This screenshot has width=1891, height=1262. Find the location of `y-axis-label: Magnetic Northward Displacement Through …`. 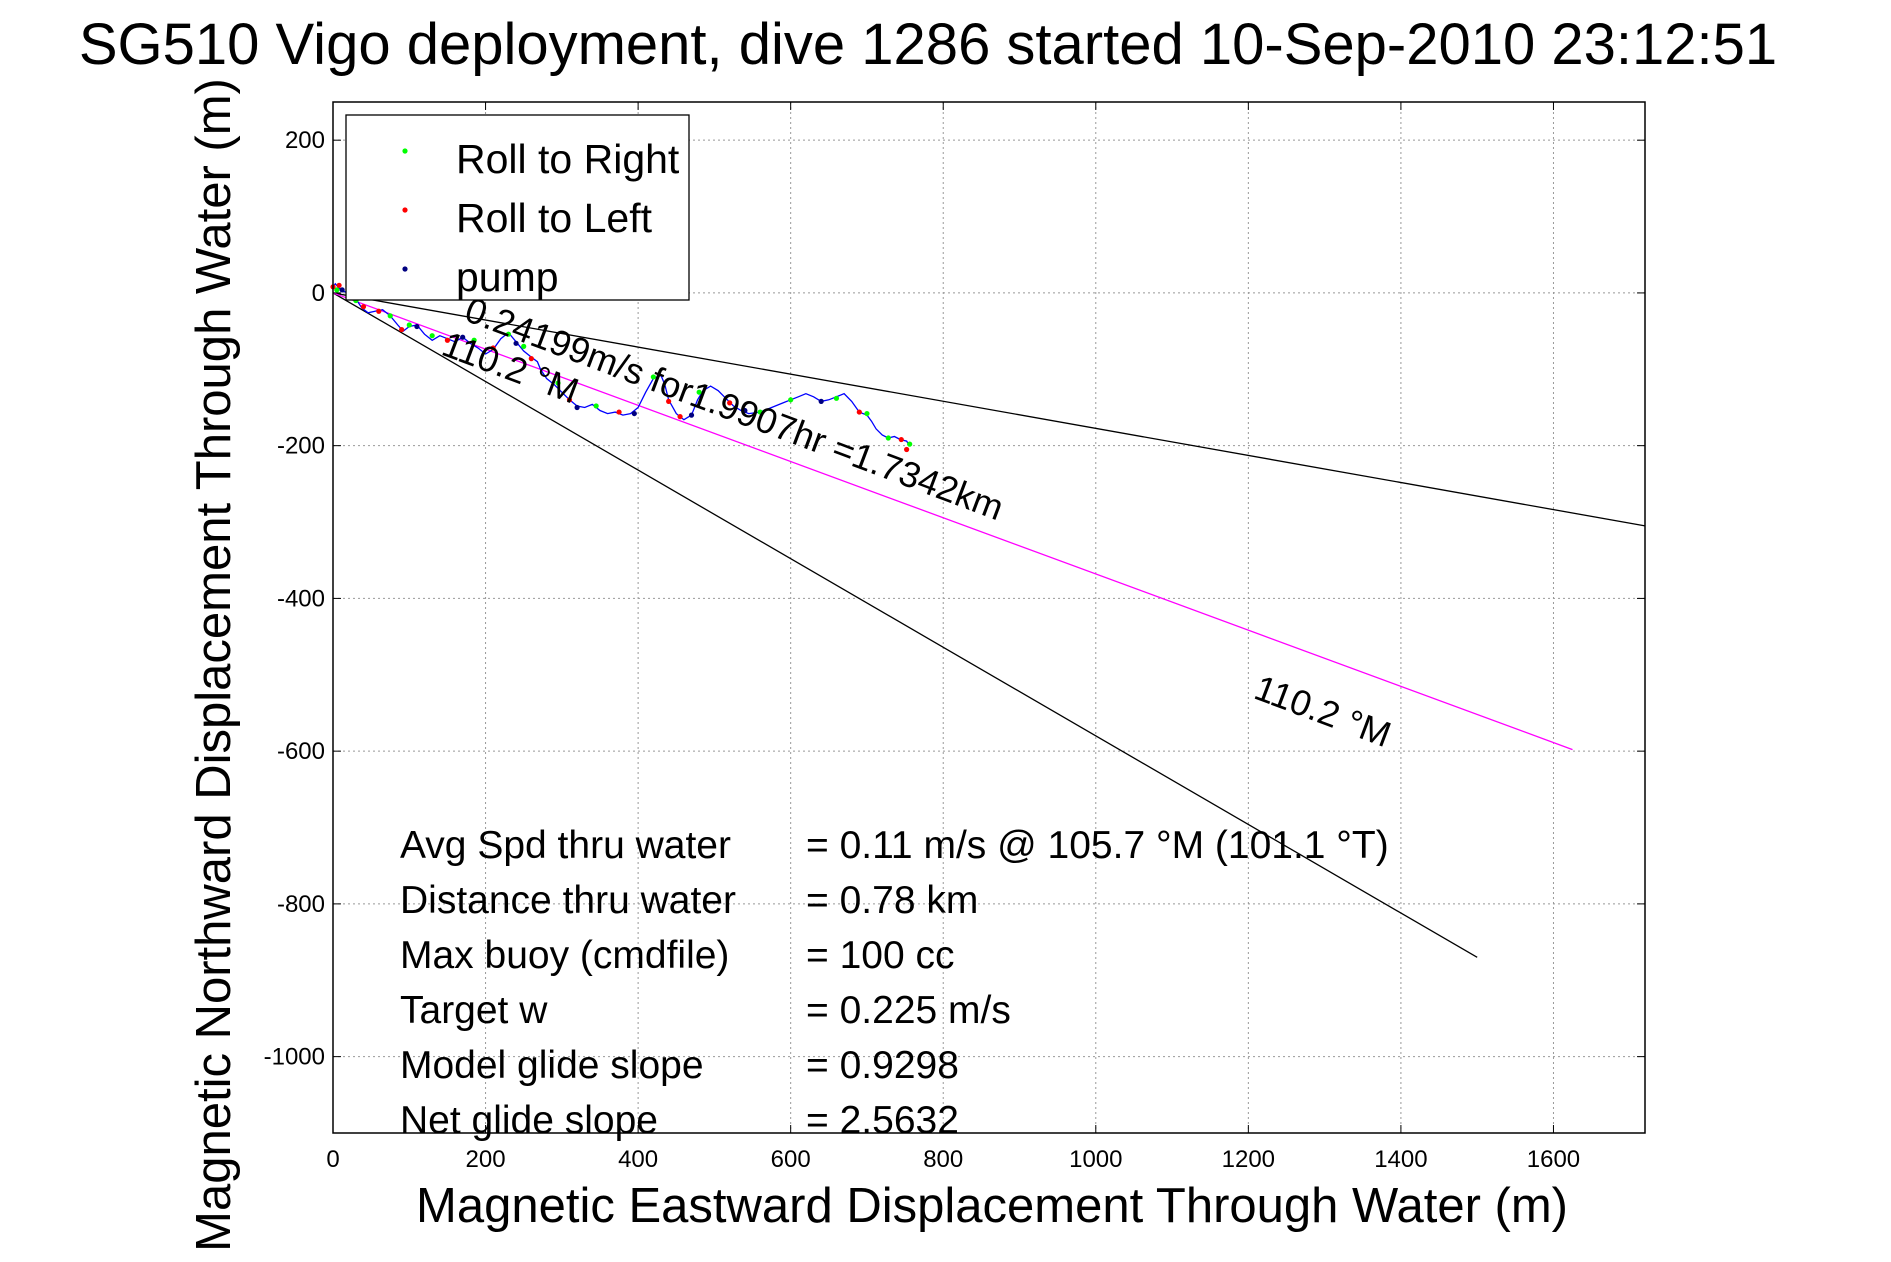

y-axis-label: Magnetic Northward Displacement Through … is located at coordinates (214, 665).